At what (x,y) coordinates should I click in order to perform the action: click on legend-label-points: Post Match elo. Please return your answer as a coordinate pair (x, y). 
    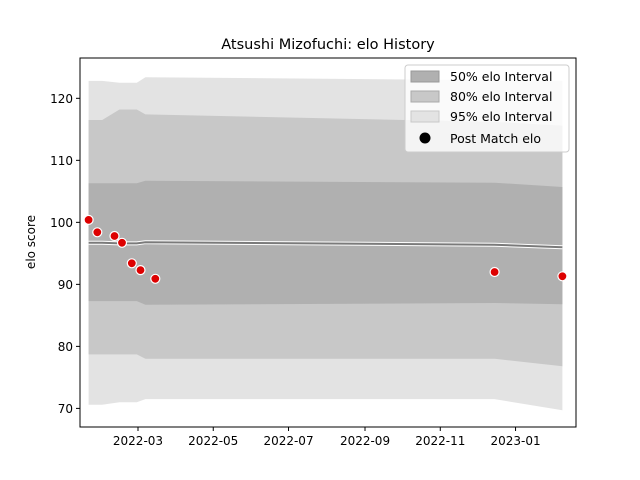
    Looking at the image, I should click on (495, 138).